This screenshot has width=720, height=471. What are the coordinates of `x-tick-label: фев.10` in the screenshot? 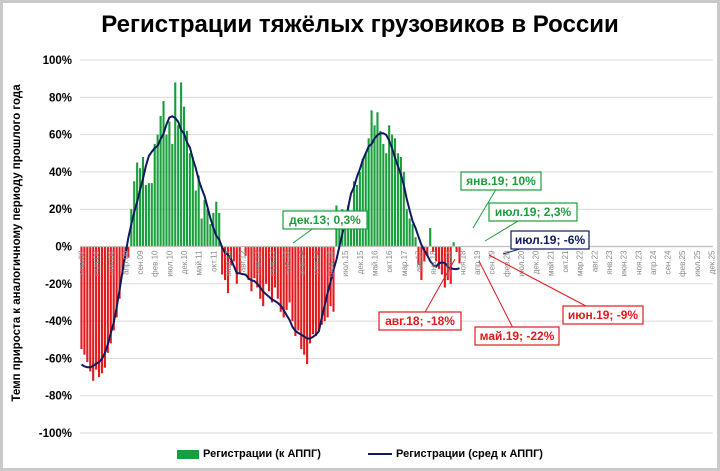 It's located at (155, 263).